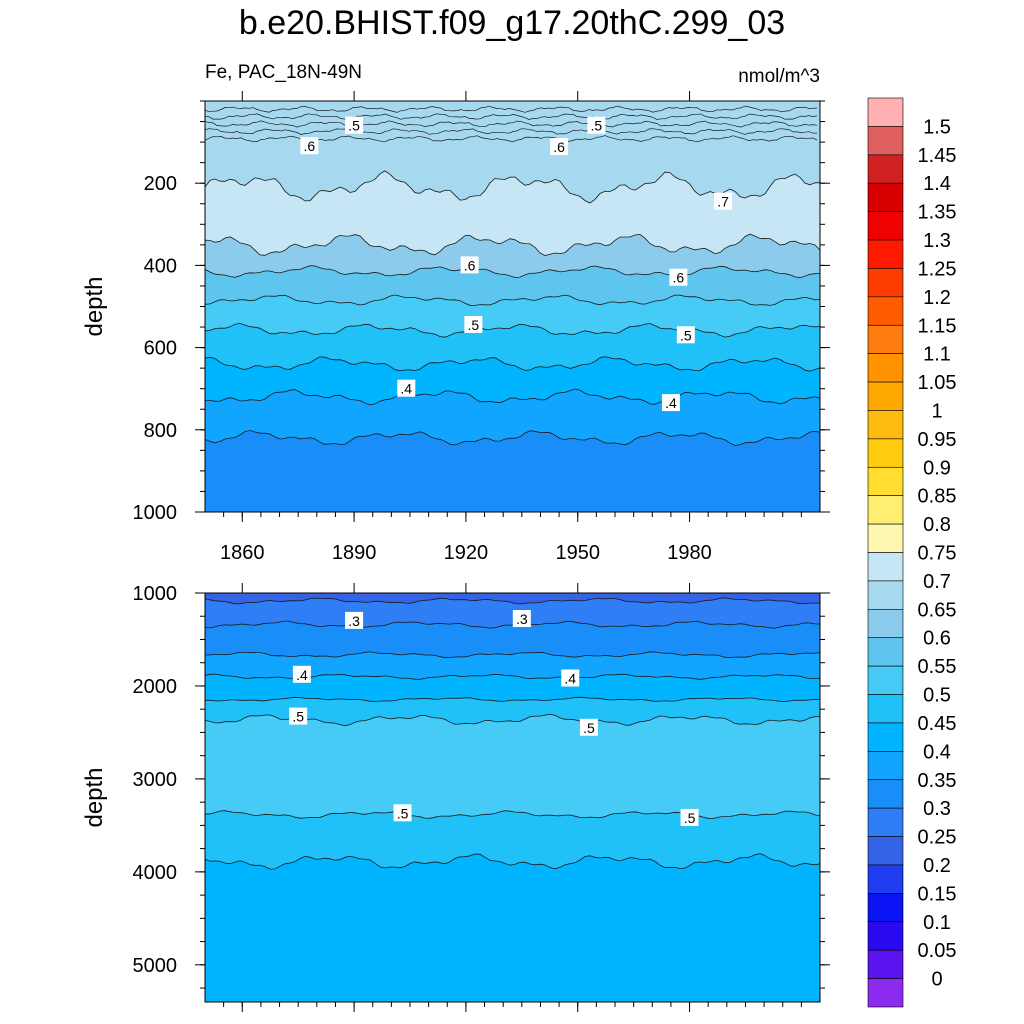 This screenshot has width=1024, height=1024. I want to click on colorbar-label: 0, so click(936, 980).